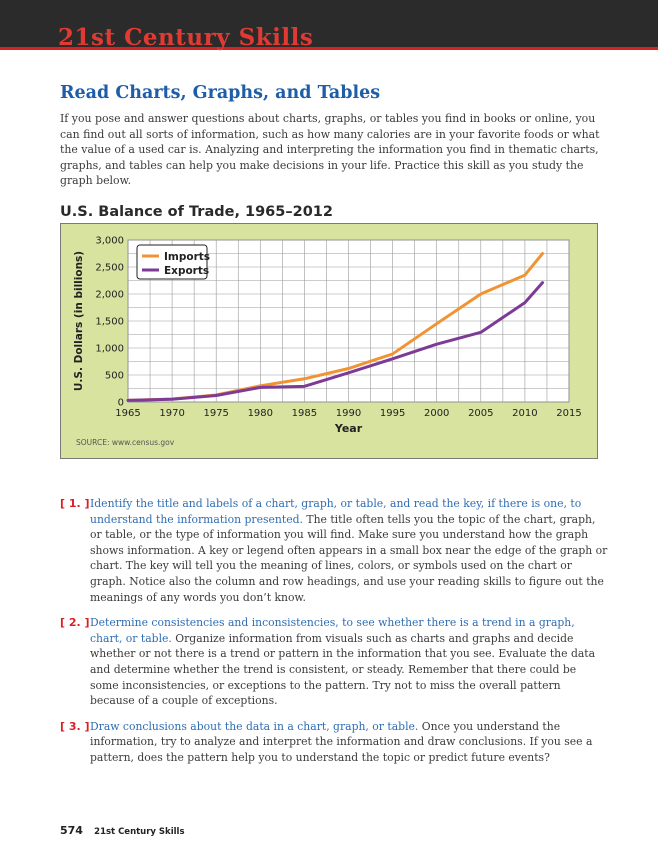 This screenshot has width=658, height=867. What do you see at coordinates (187, 257) in the screenshot?
I see `legend-label-imports: Imports` at bounding box center [187, 257].